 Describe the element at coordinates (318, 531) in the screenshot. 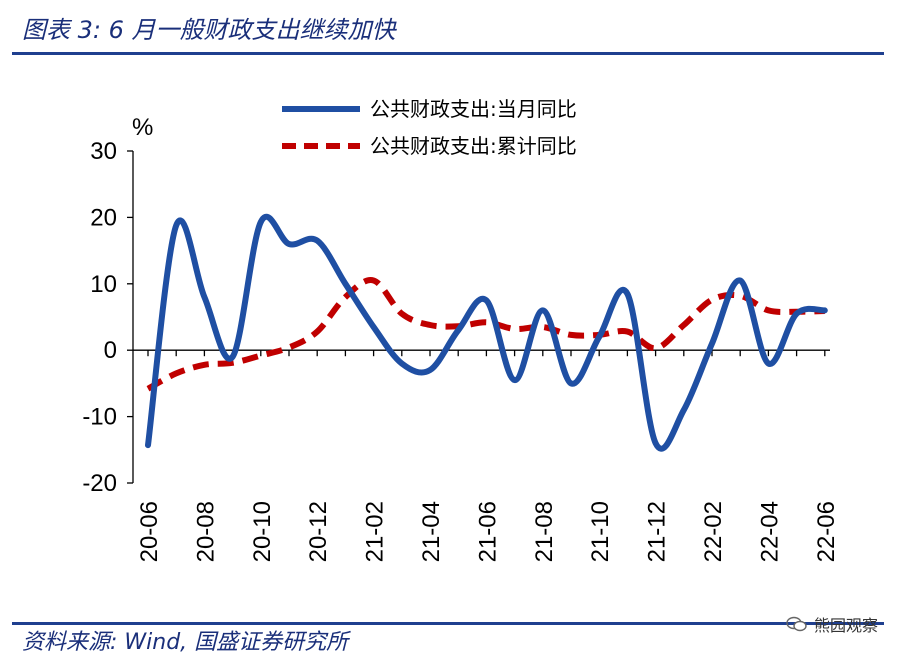

I see `x-tick-label: 20-12` at that location.